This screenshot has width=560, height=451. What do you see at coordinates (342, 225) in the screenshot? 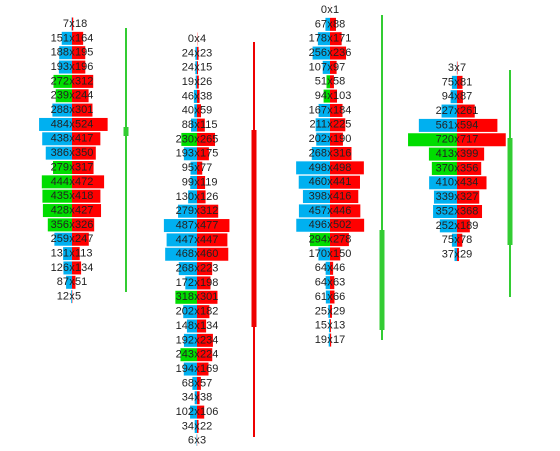
I see `ask-label: 502` at bounding box center [342, 225].